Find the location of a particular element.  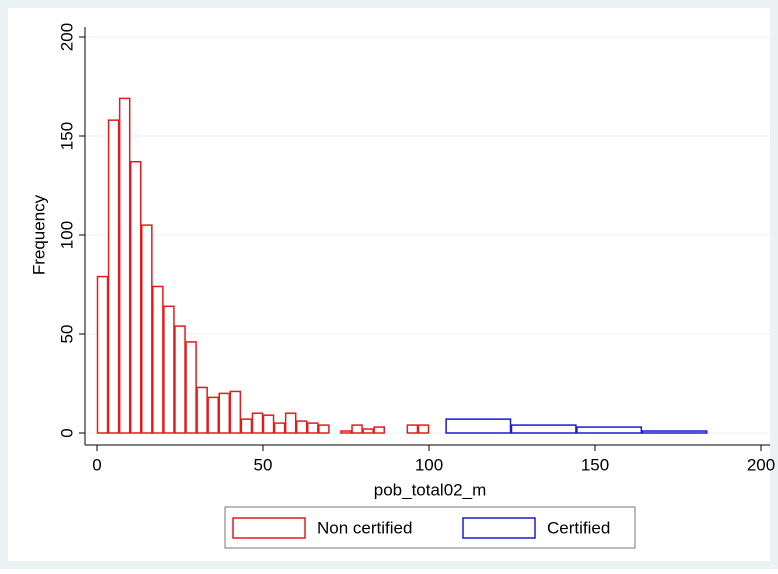

y-tick-label: 0 is located at coordinates (66, 432).